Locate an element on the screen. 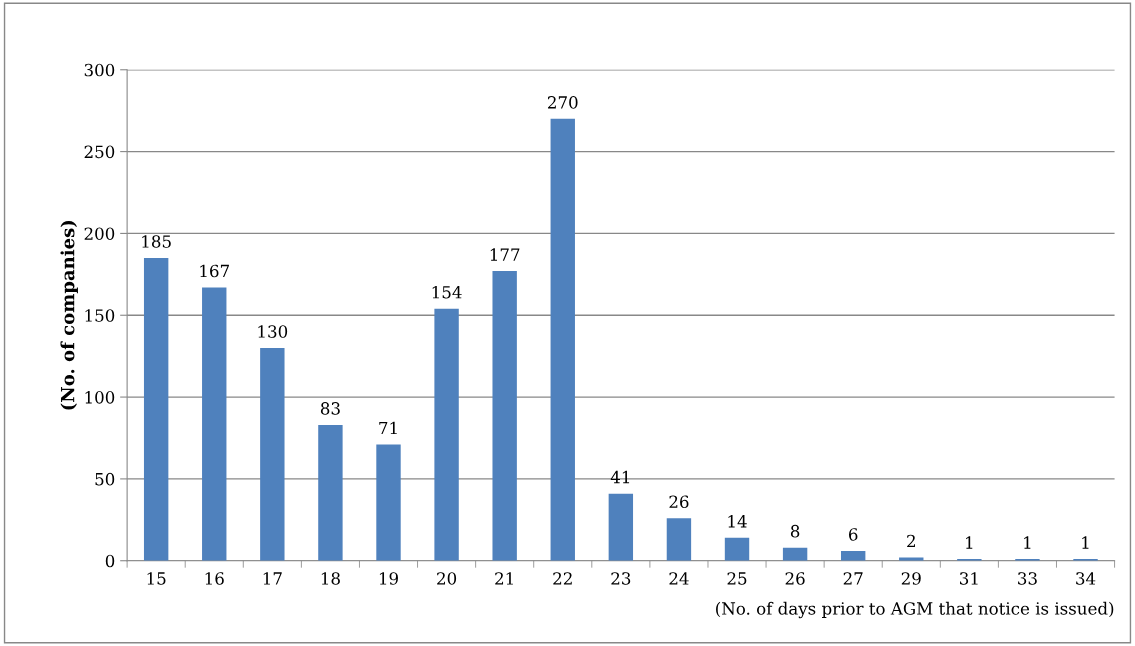  data-label: 130 is located at coordinates (273, 331).